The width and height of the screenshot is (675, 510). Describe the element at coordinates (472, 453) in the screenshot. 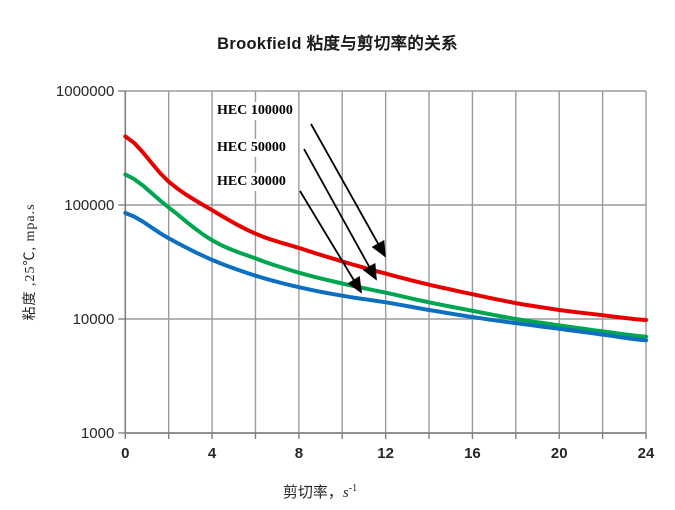

I see `x-tick-label: 16` at that location.